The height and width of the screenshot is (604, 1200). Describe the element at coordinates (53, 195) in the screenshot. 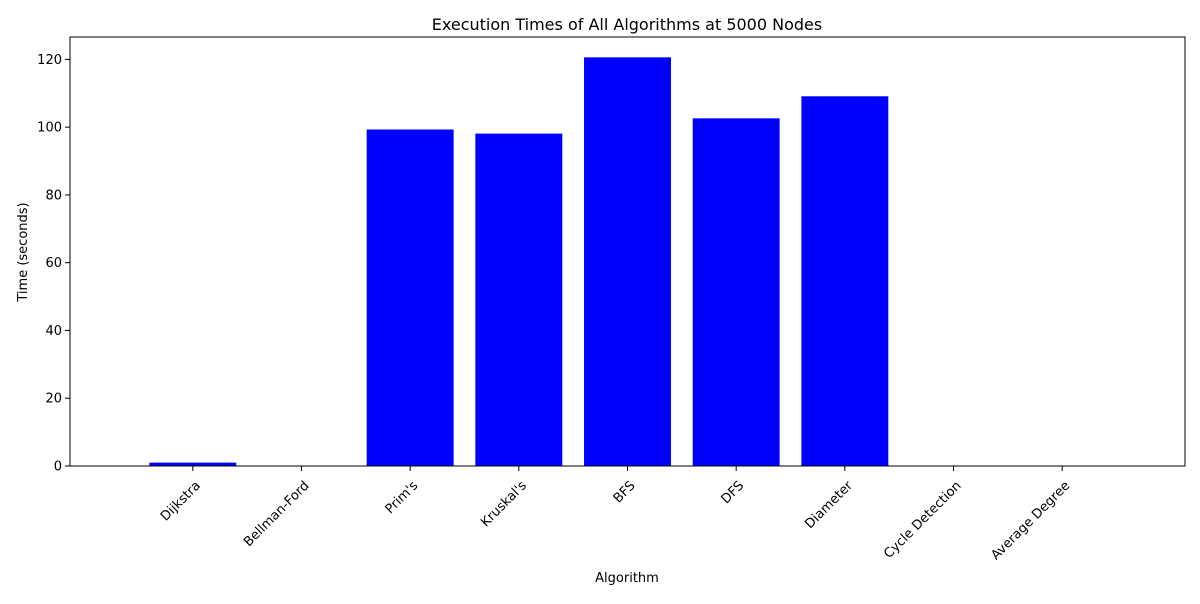

I see `y-tick-label: 80` at that location.